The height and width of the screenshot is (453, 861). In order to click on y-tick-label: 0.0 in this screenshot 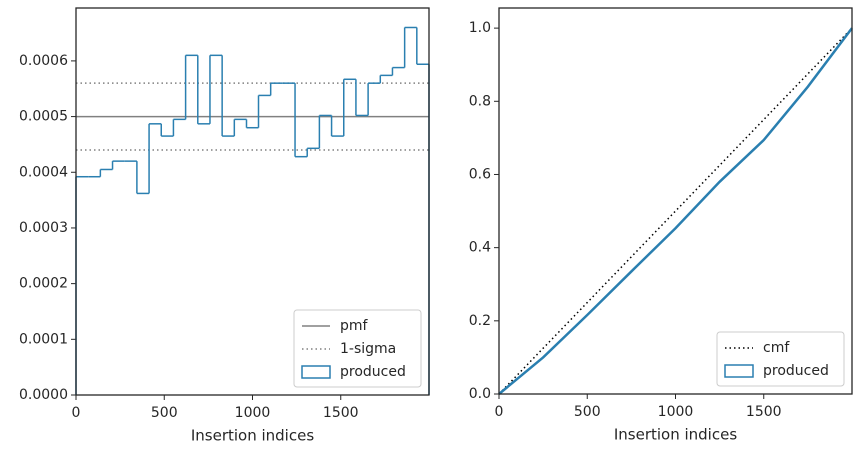, I will do `click(480, 394)`.